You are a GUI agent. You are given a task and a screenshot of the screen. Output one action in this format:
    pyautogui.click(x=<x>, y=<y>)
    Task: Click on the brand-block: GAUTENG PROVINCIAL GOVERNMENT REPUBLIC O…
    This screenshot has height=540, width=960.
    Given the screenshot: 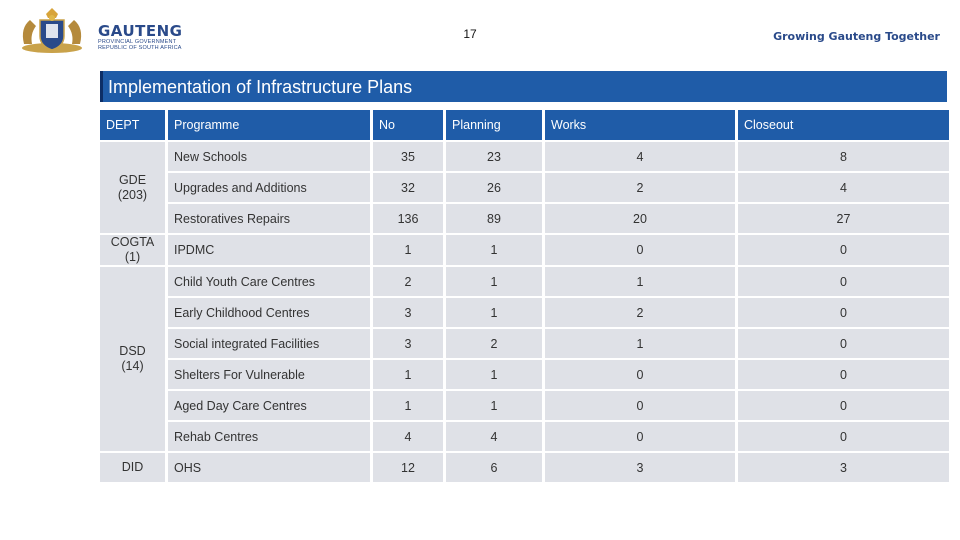 What is the action you would take?
    pyautogui.click(x=140, y=37)
    